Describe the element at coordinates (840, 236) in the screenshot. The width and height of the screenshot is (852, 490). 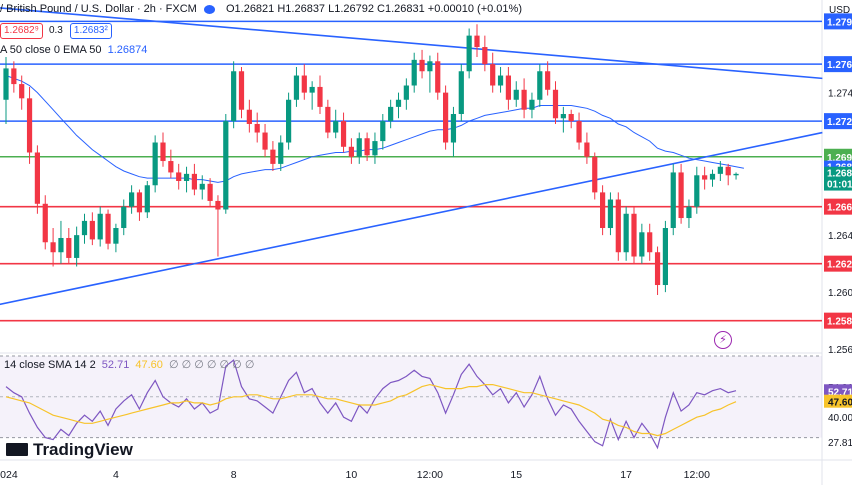
I see `price-tick-2: 1.2640` at that location.